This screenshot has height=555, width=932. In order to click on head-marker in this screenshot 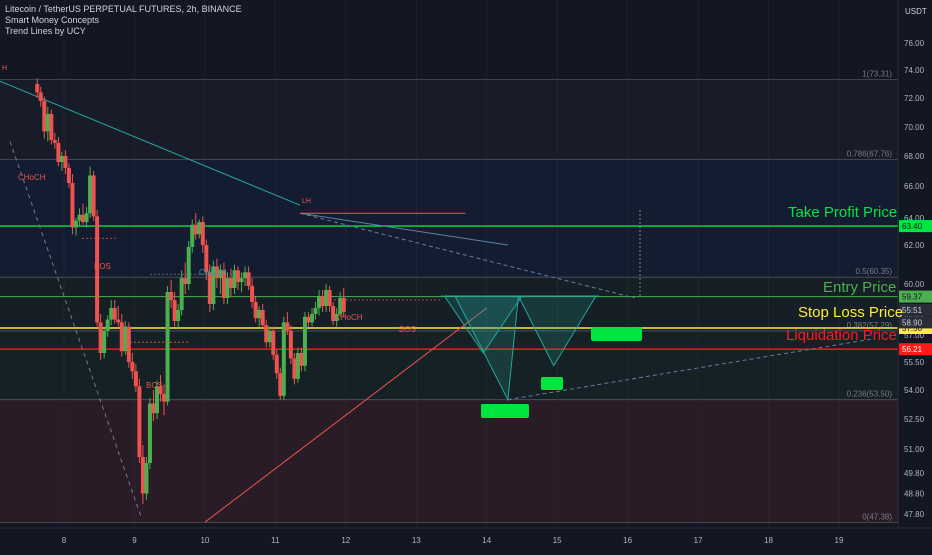, I will do `click(505, 411)`.